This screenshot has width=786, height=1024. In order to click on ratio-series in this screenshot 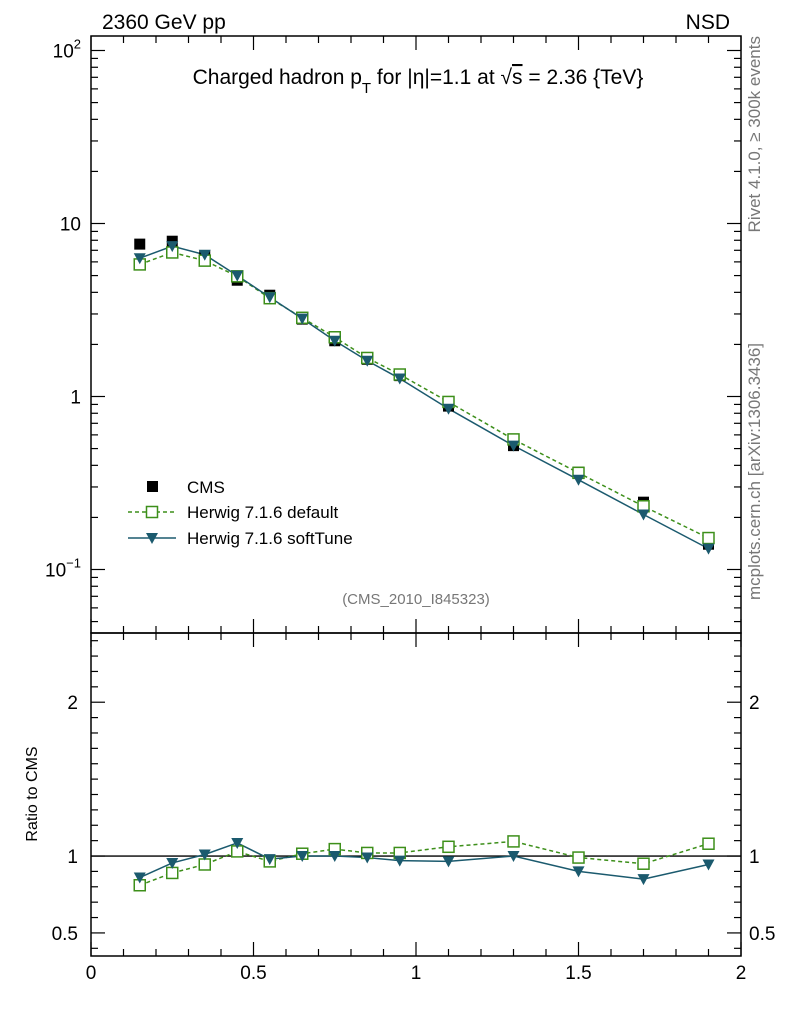, I will do `click(416, 863)`.